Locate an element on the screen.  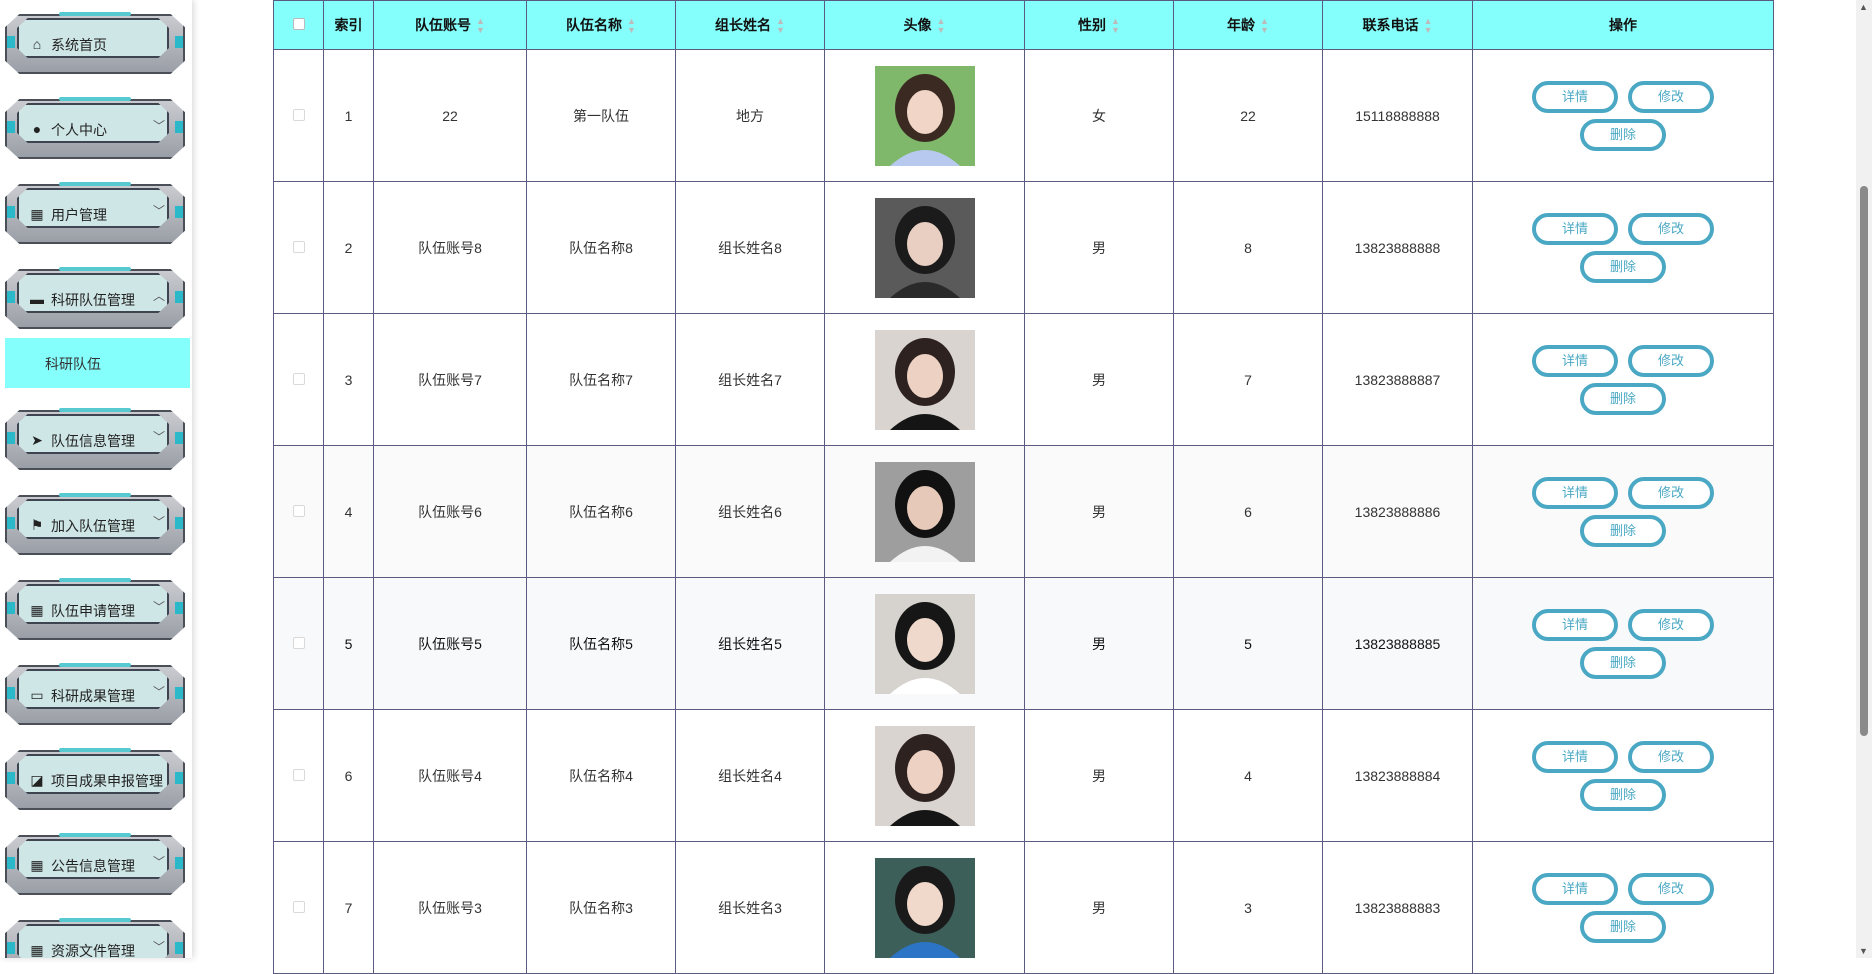
cell-avatar is located at coordinates (924, 247).